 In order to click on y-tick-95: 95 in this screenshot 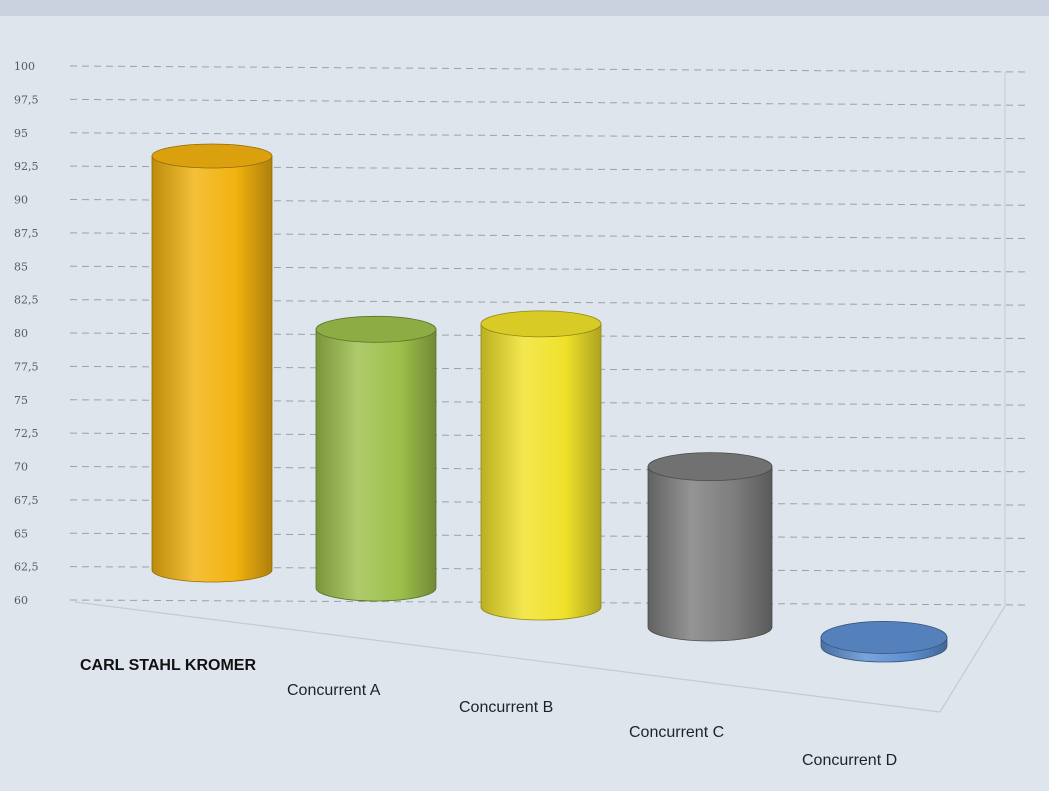, I will do `click(21, 133)`.